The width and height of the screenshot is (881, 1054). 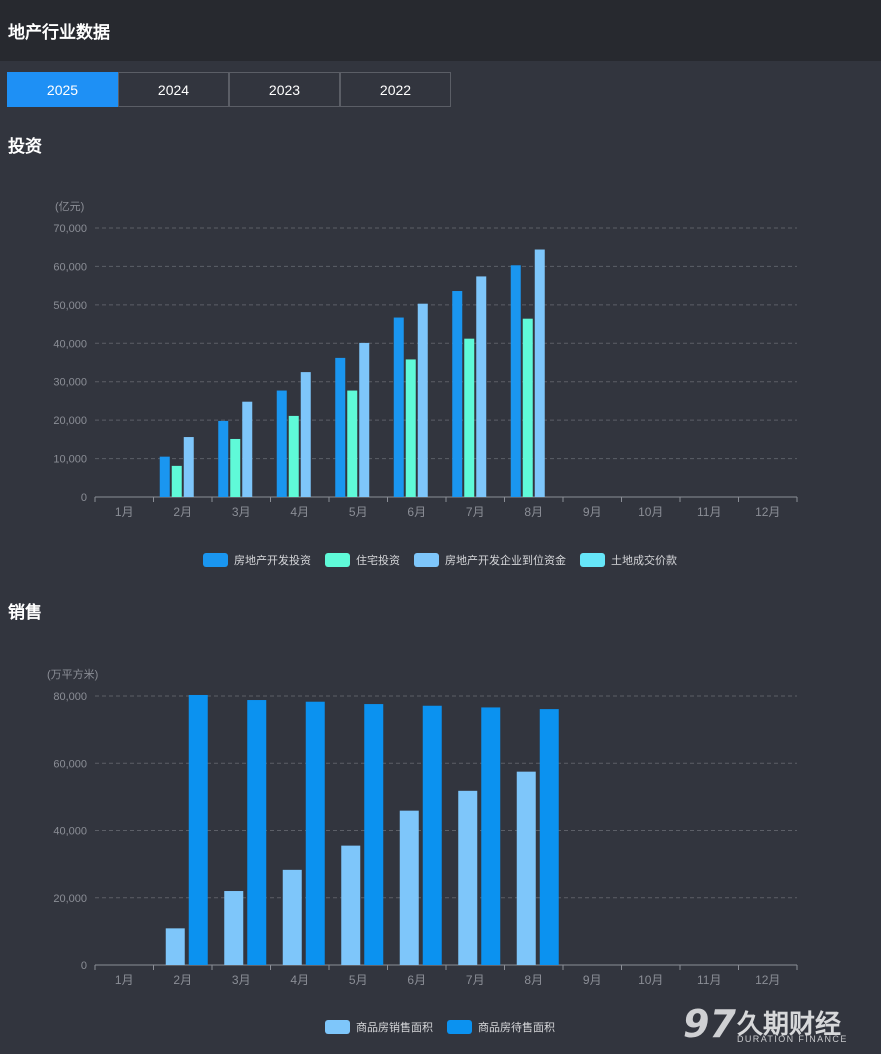 What do you see at coordinates (69, 206) in the screenshot?
I see `y-axis-unit: (亿元)` at bounding box center [69, 206].